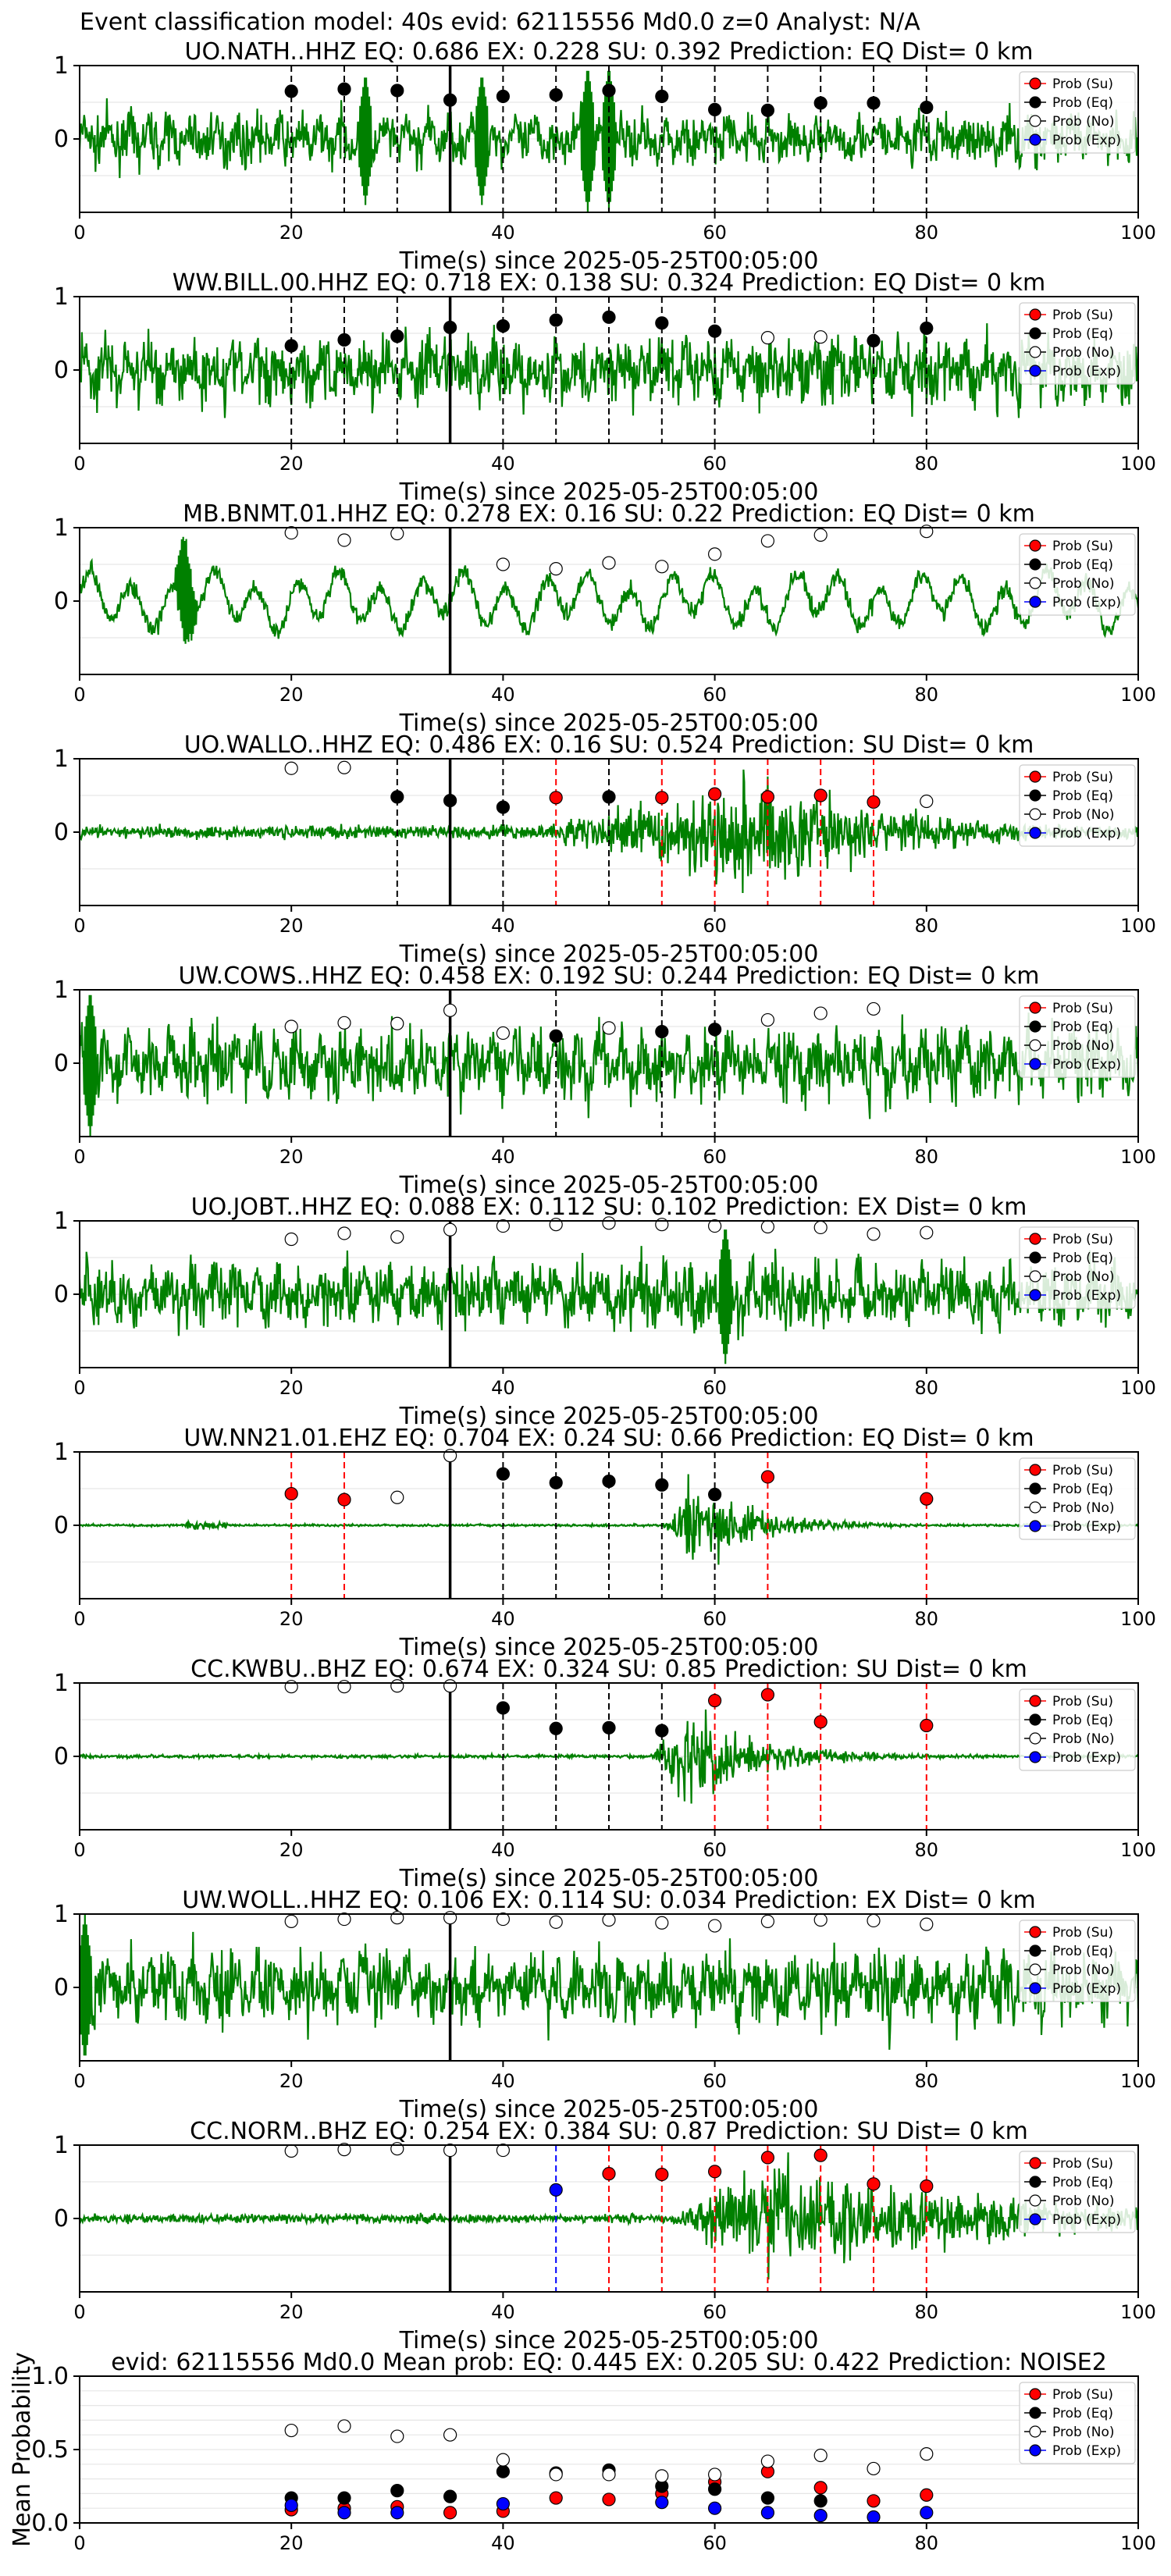 This screenshot has height=2576, width=1171. I want to click on legend-label-no: Prob (No), so click(1083, 1046).